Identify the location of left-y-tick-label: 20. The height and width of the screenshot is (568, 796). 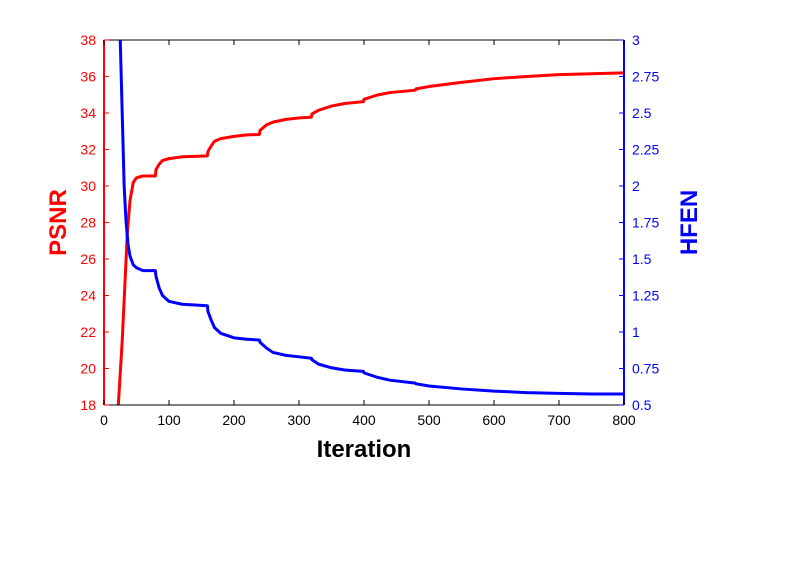
(88, 369).